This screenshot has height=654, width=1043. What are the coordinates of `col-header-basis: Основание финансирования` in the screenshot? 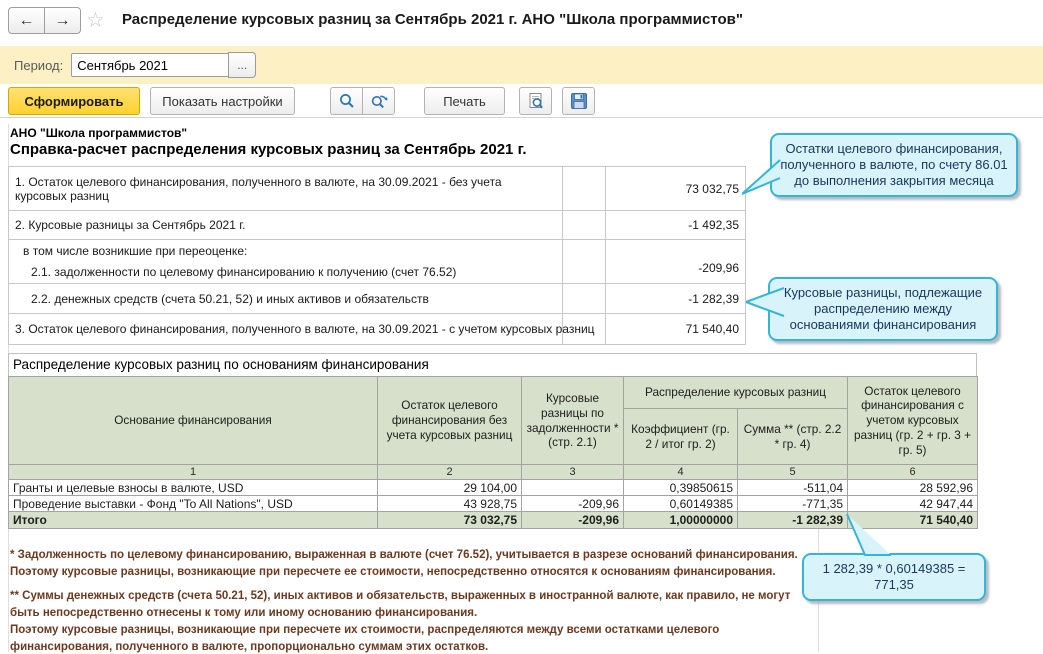 It's located at (193, 420).